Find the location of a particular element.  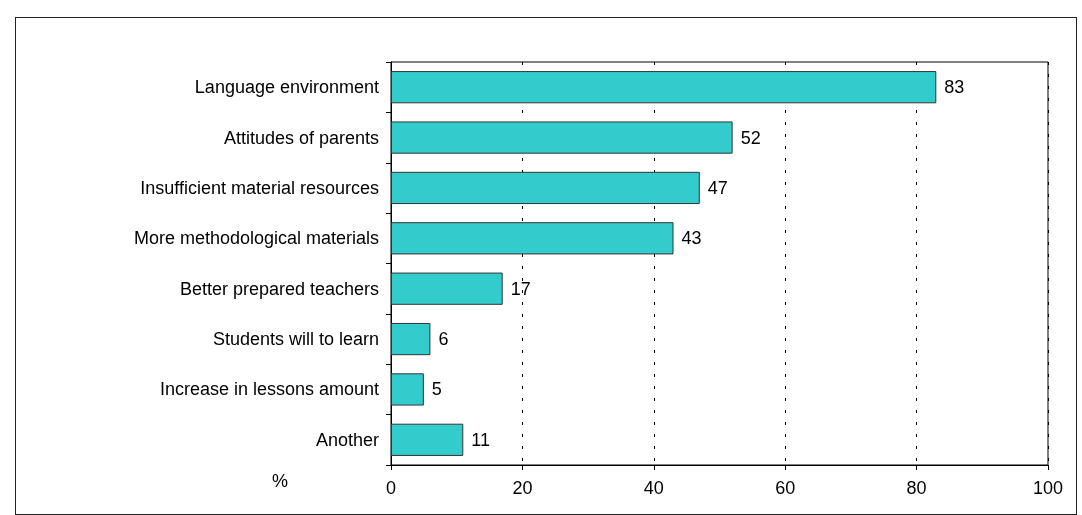

data-label: 52 is located at coordinates (750, 137).